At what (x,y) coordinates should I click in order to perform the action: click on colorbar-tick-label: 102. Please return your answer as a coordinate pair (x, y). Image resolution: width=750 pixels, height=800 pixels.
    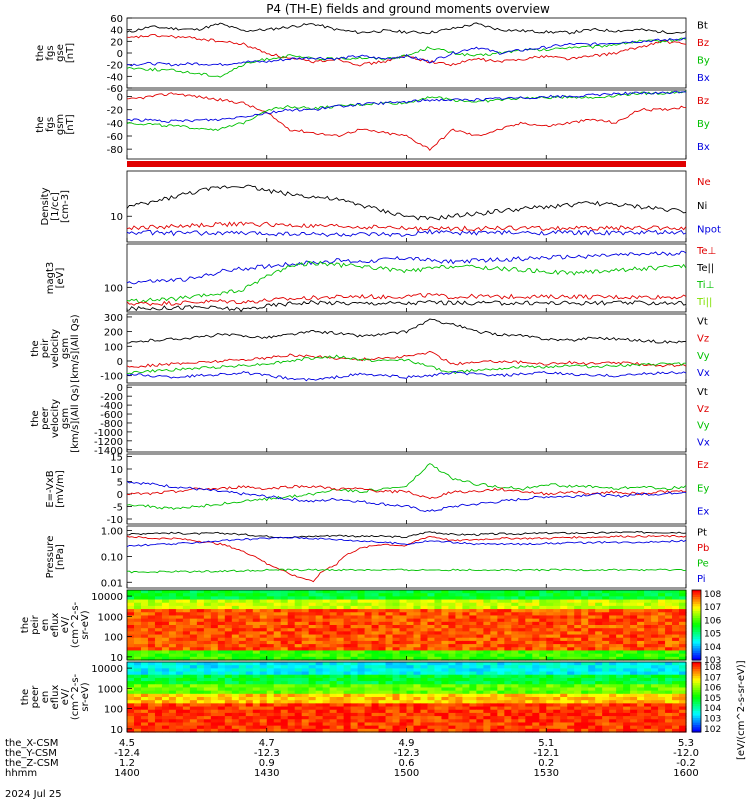
    Looking at the image, I should click on (712, 730).